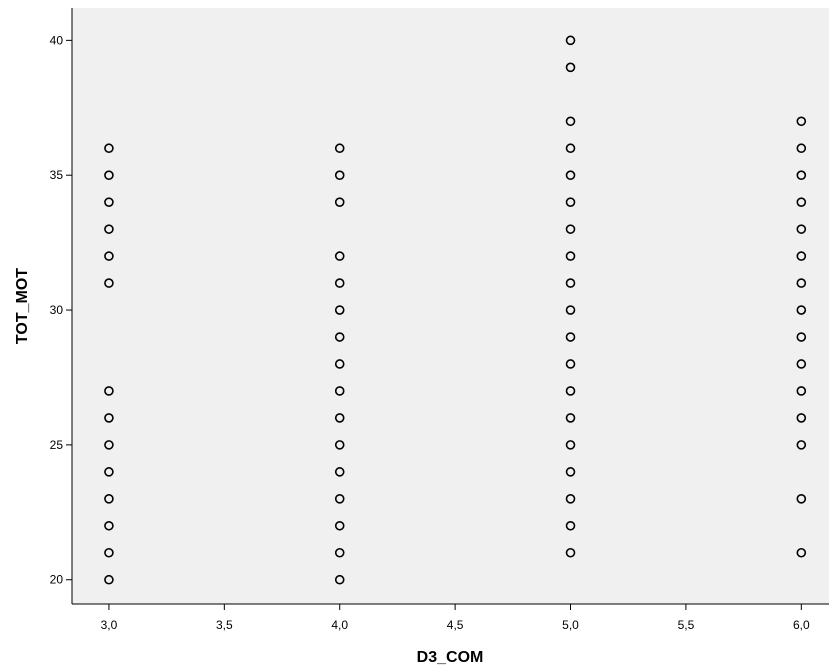  Describe the element at coordinates (801, 625) in the screenshot. I see `x-tick-label: 6,0` at that location.